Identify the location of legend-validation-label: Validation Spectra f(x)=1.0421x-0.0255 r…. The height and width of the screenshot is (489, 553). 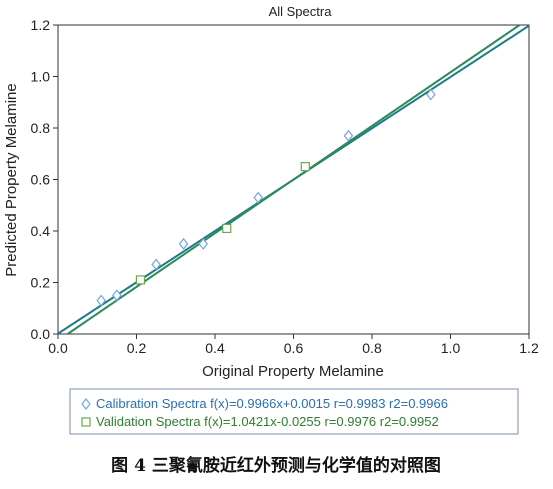
(267, 421).